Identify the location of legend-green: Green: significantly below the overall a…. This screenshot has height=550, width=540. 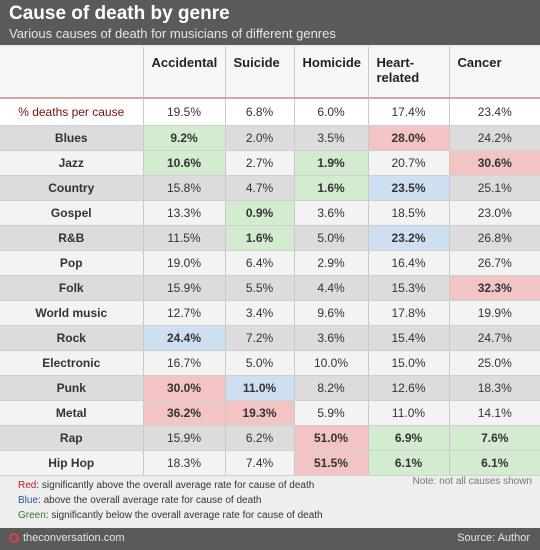
(170, 515).